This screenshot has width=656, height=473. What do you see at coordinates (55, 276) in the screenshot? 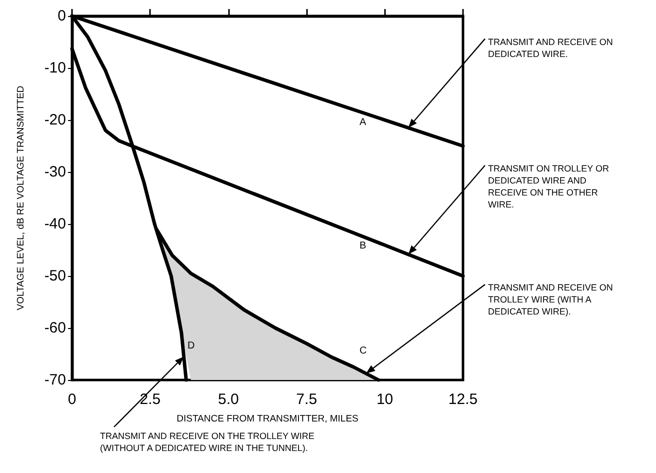
I see `y-tick-label: -50` at bounding box center [55, 276].